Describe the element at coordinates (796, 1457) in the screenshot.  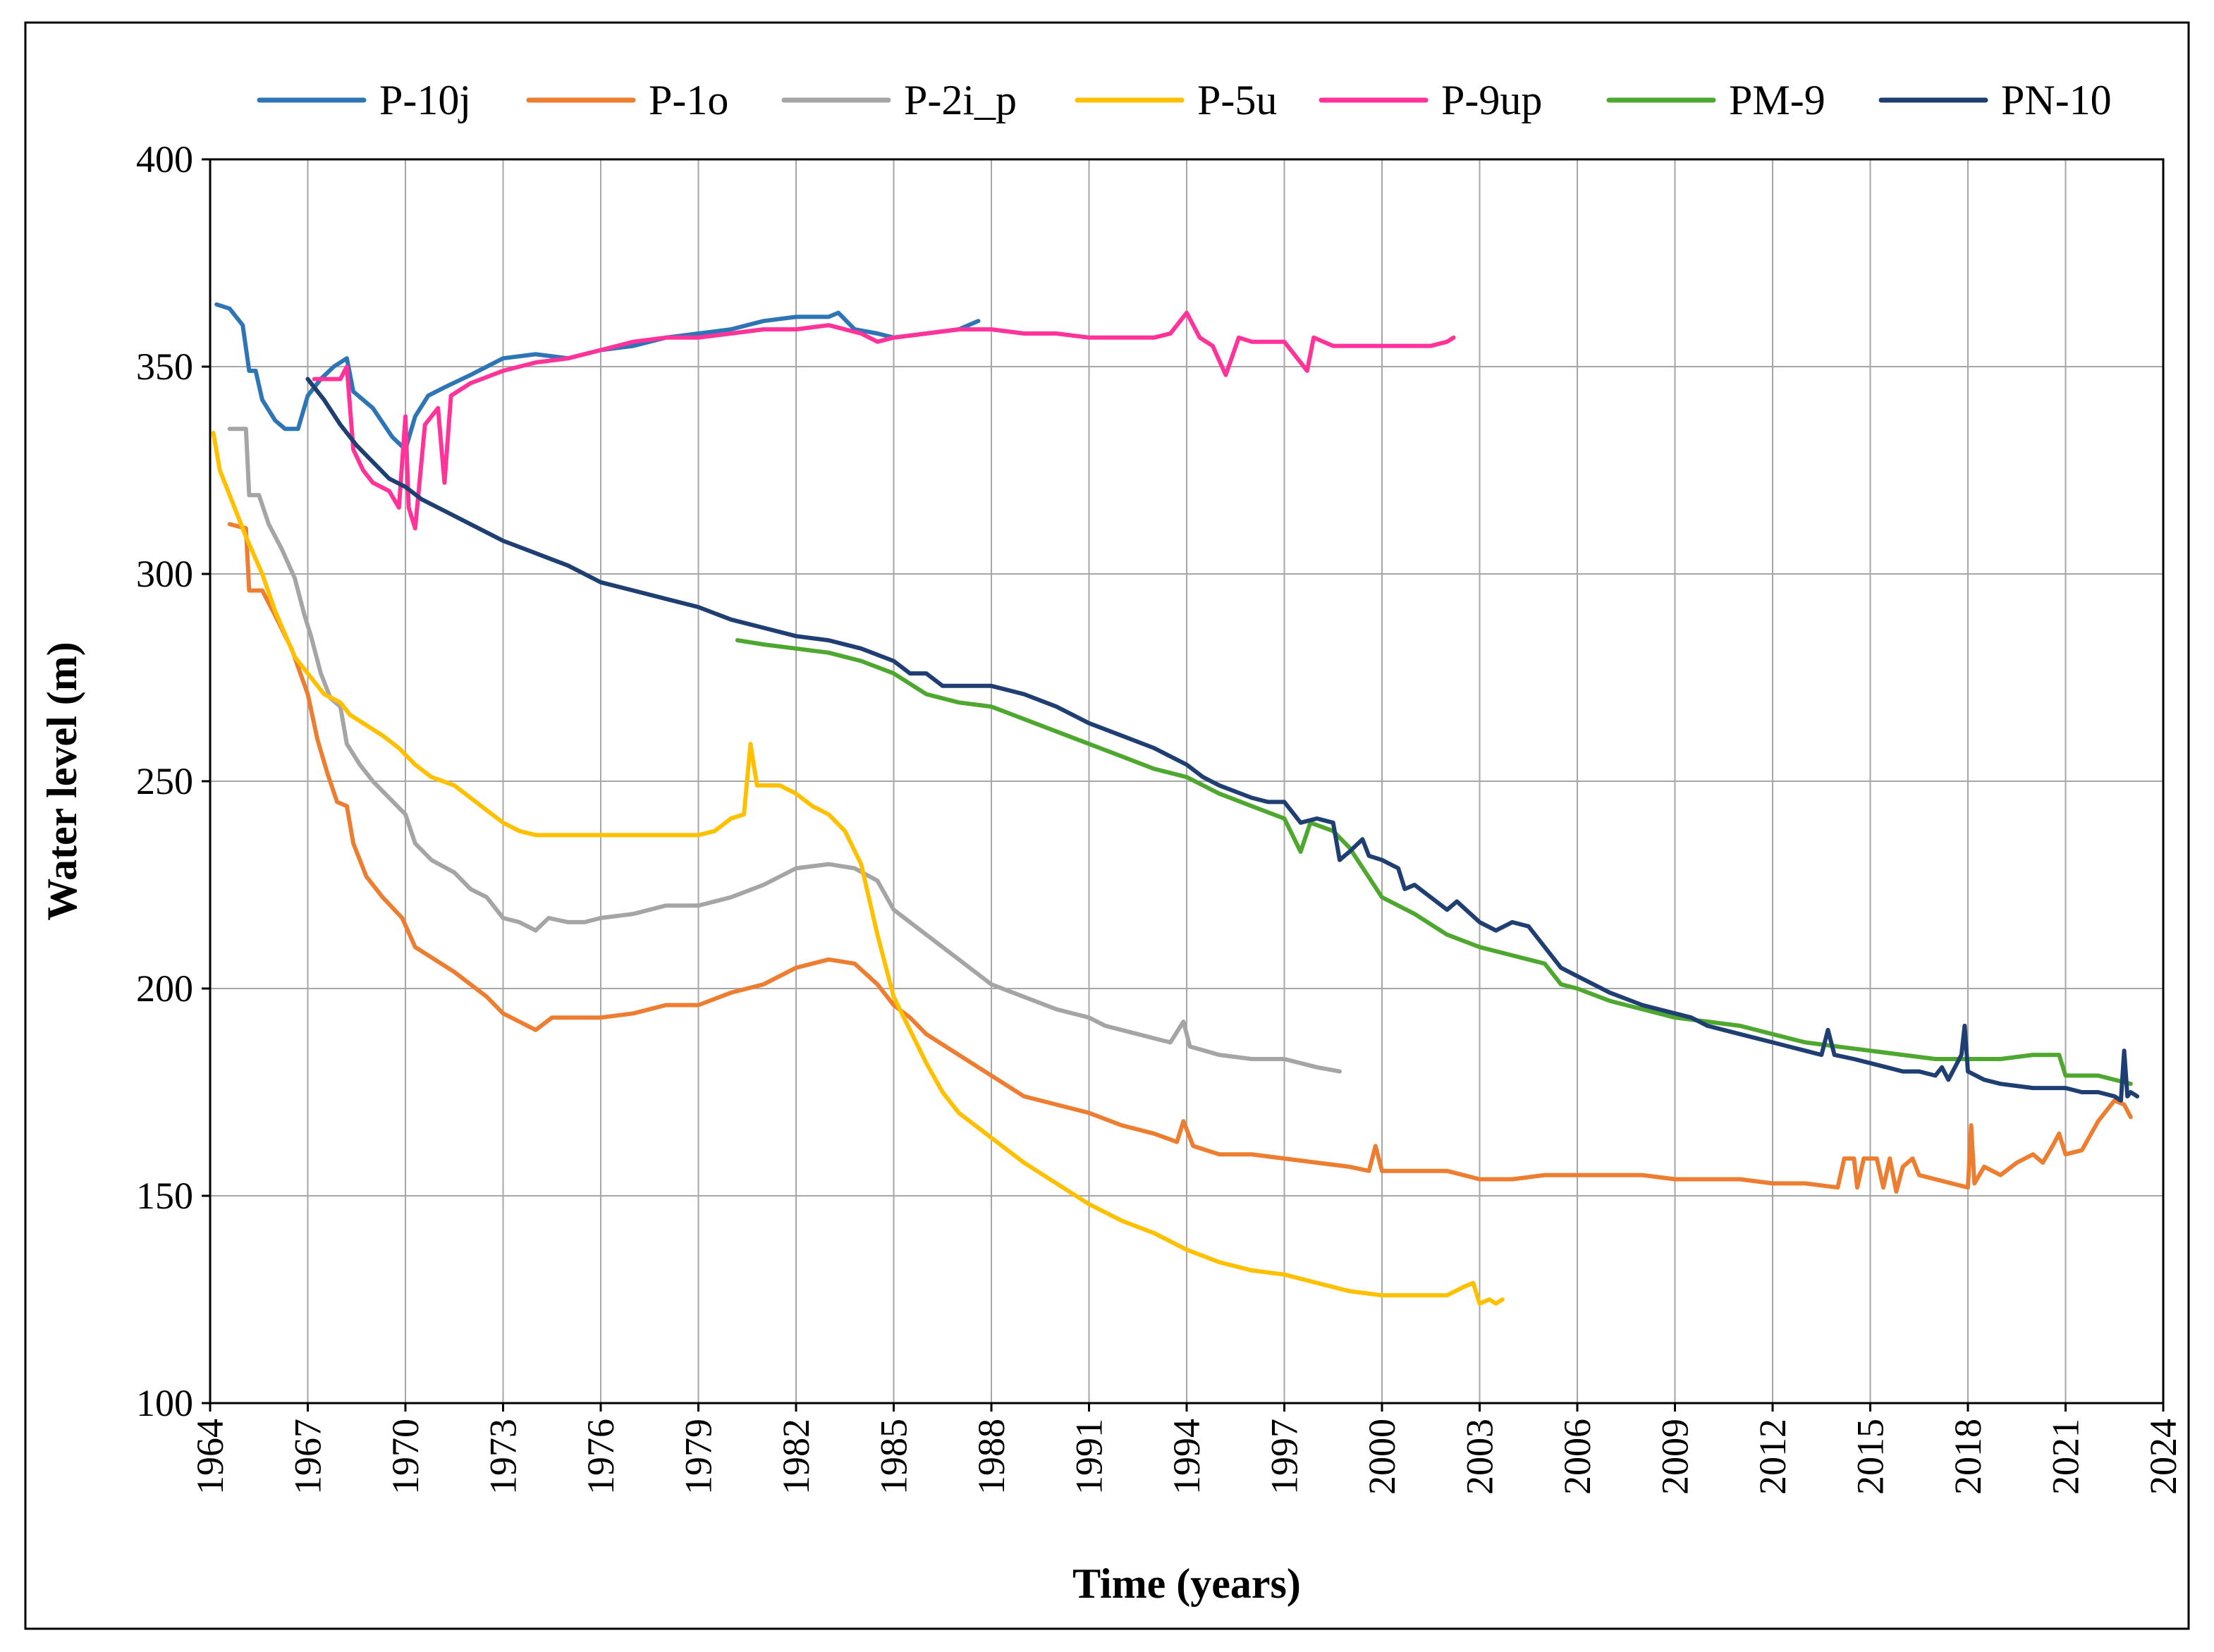
I see `x-tick-label: 1982` at that location.